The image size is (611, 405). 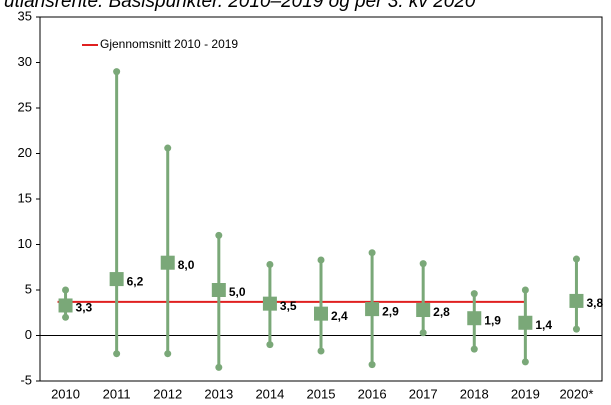 I want to click on value-label: 2,4, so click(x=339, y=316).